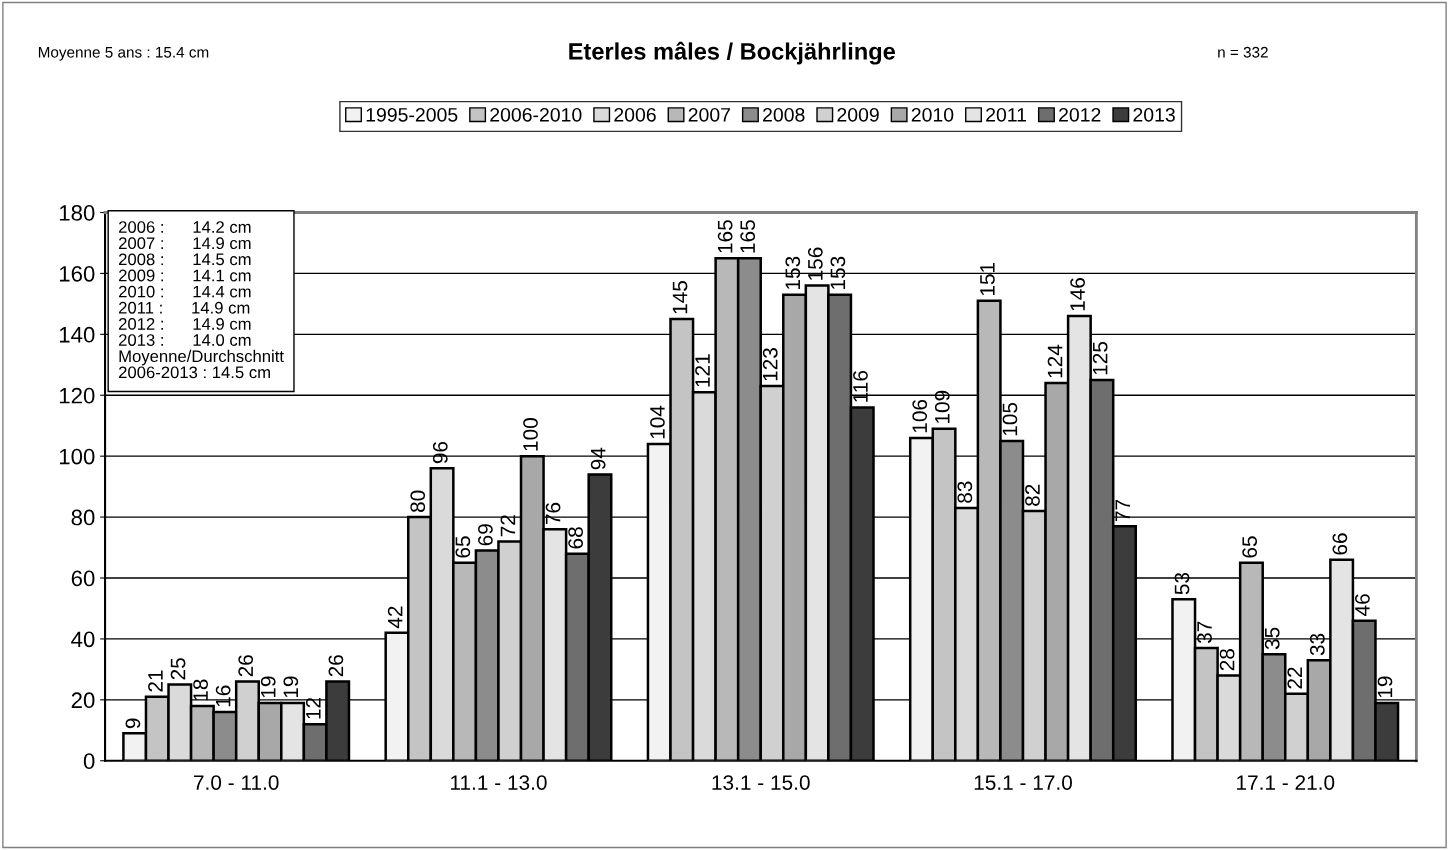 Image resolution: width=1449 pixels, height=850 pixels. I want to click on data-label: 16, so click(223, 696).